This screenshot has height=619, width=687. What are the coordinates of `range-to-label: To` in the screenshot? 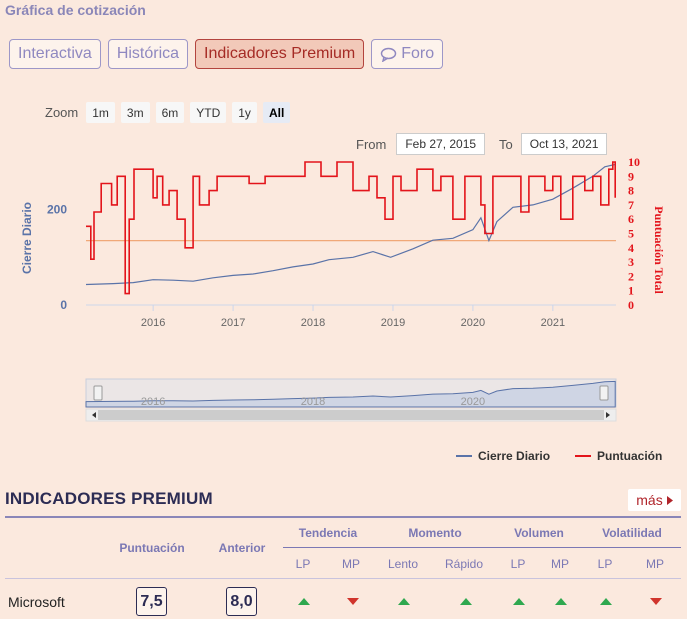 It's located at (506, 144).